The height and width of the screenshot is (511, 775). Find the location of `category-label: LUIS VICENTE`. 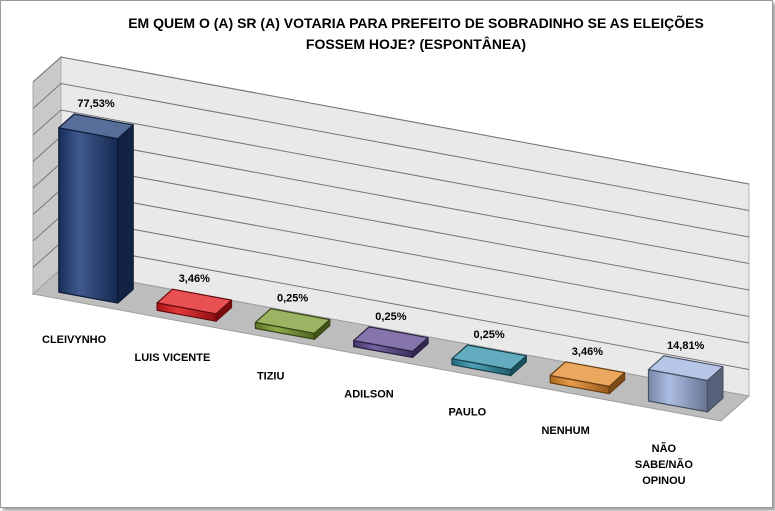

category-label: LUIS VICENTE is located at coordinates (173, 358).